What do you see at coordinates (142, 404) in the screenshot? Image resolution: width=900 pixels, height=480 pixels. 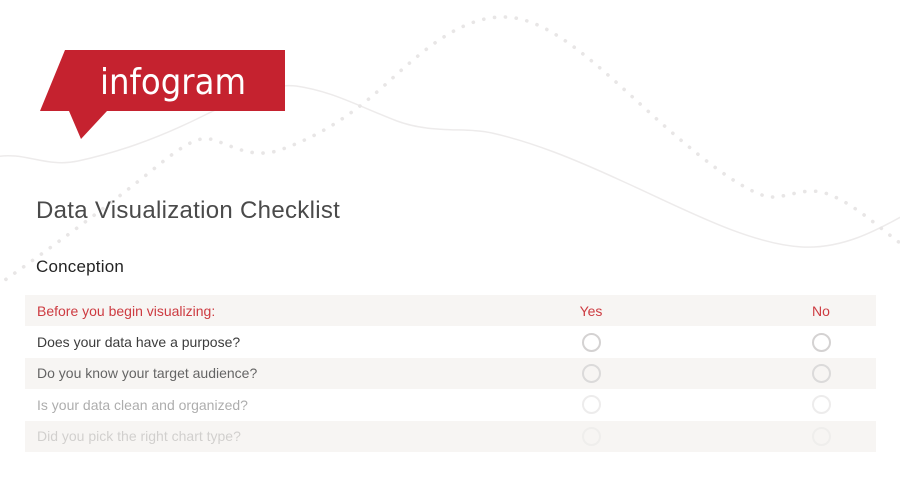 I see `question-label: Is your data clean and organized?` at bounding box center [142, 404].